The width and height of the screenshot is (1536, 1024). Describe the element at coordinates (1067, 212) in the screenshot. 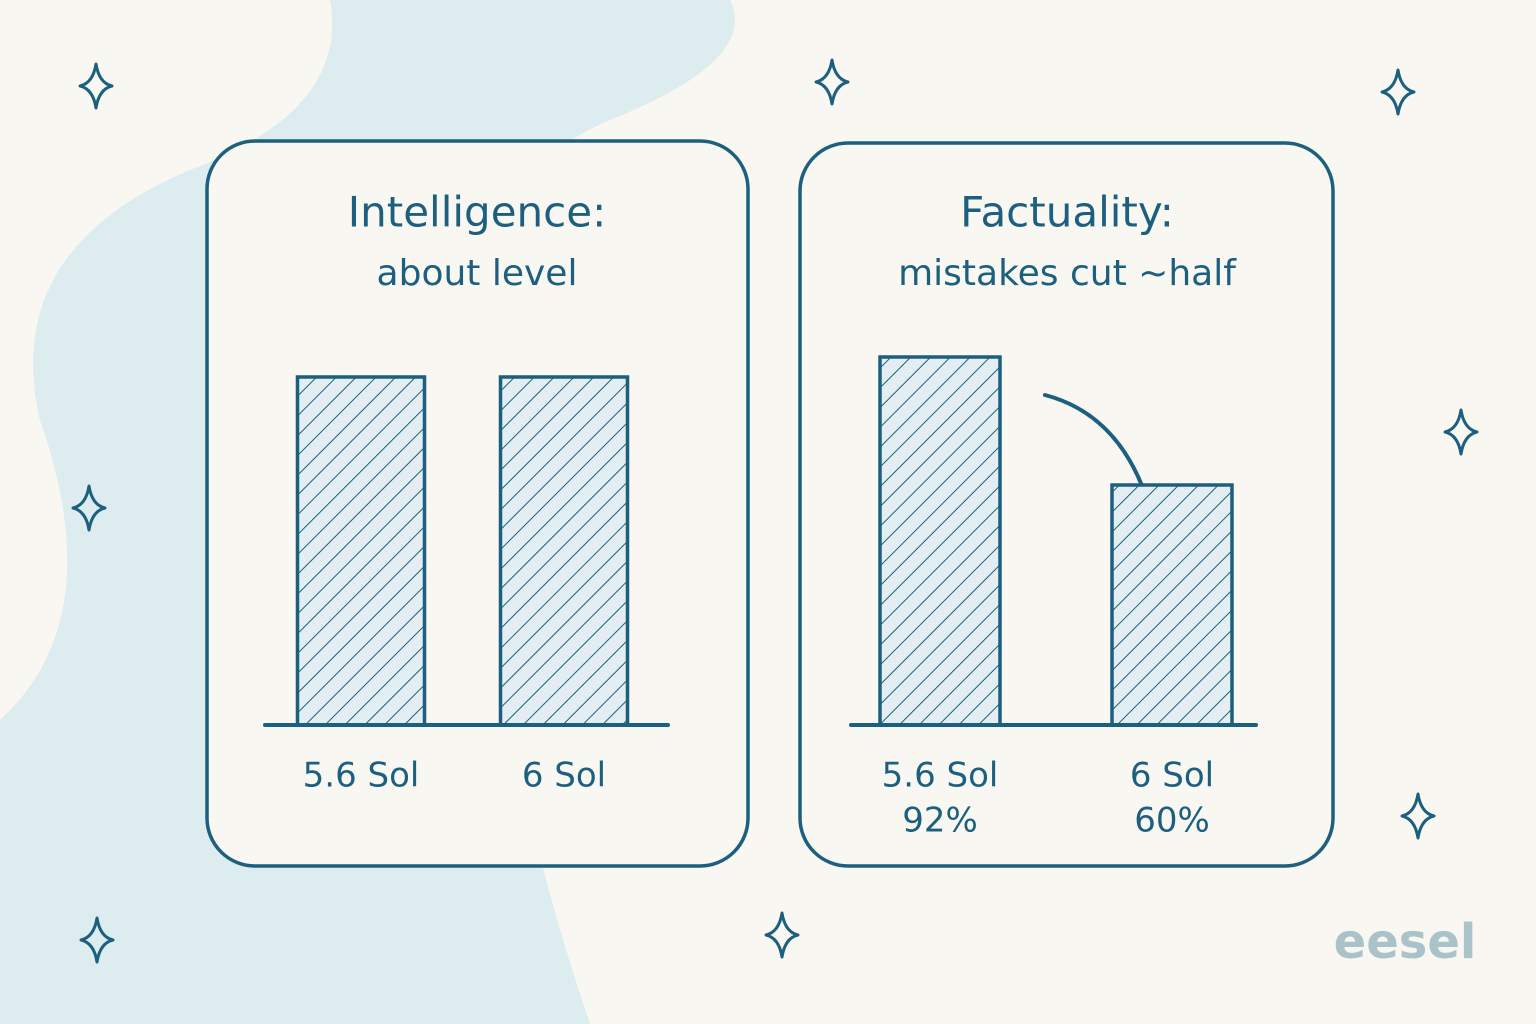

I see `chart-title: Factuality:` at that location.